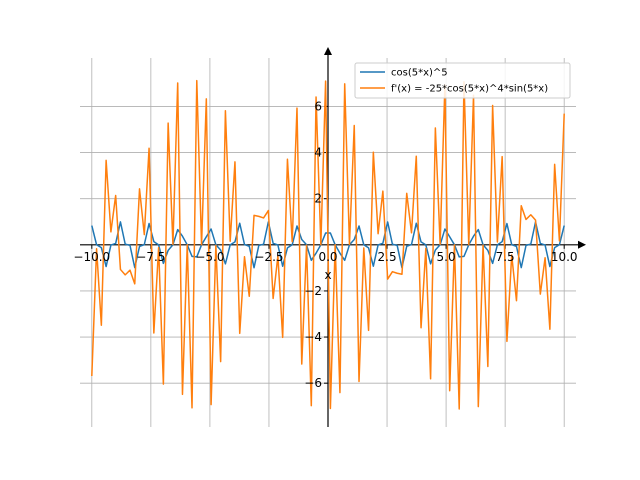 The image size is (640, 480). I want to click on x-tick-label: −2.5, so click(268, 257).